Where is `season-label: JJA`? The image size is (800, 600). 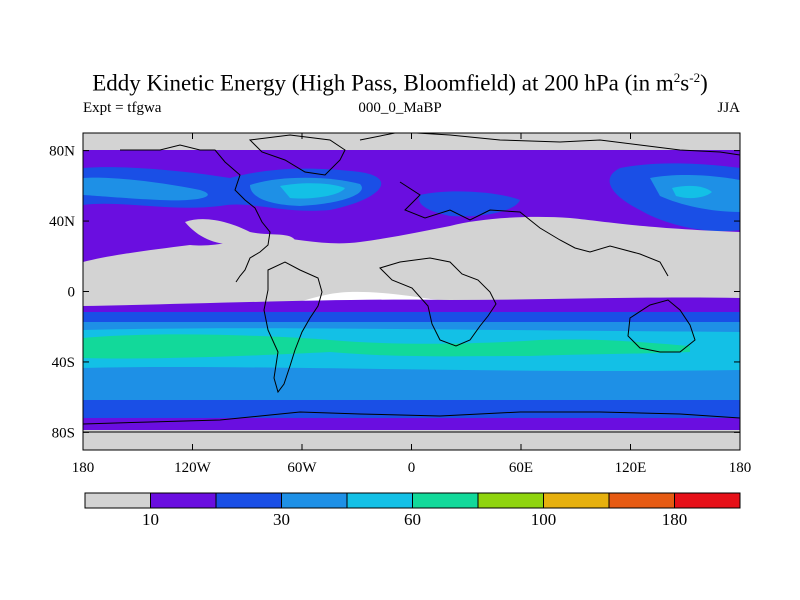
season-label: JJA is located at coordinates (728, 108).